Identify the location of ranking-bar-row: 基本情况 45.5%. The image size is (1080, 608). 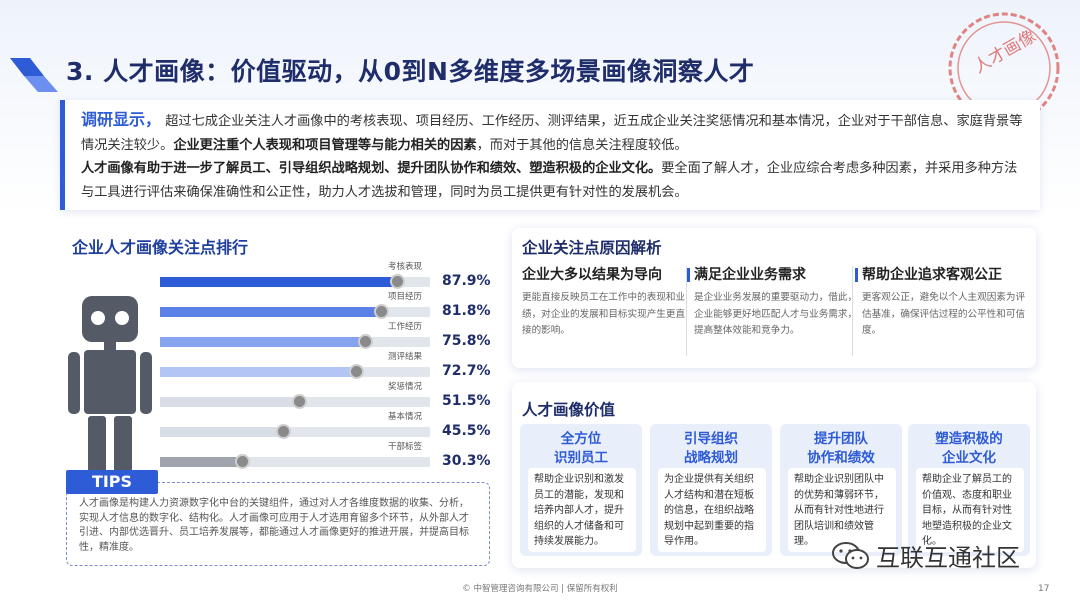
(325, 425).